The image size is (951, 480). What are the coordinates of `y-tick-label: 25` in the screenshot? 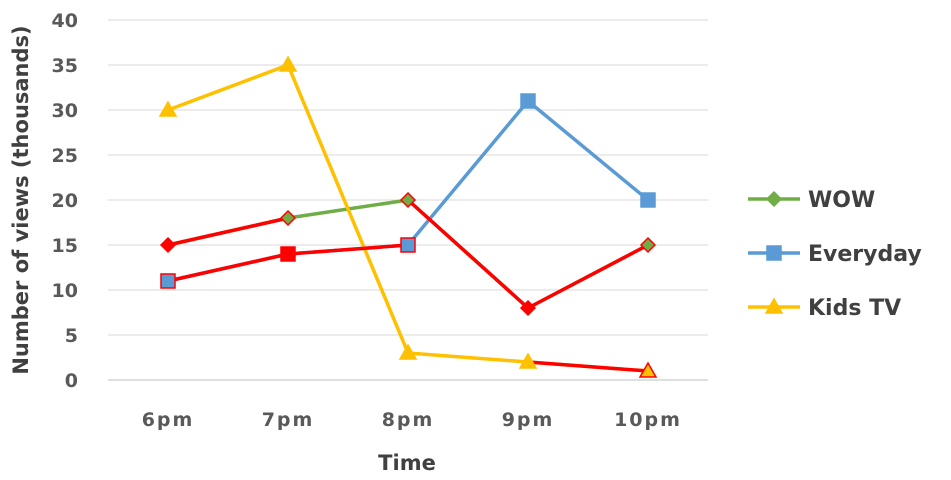 It's located at (65, 156).